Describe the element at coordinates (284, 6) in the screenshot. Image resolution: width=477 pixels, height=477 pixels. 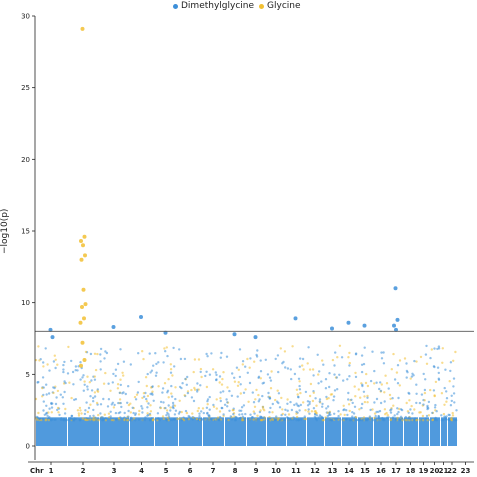
I see `legend-label-glycine: Glycine` at that location.